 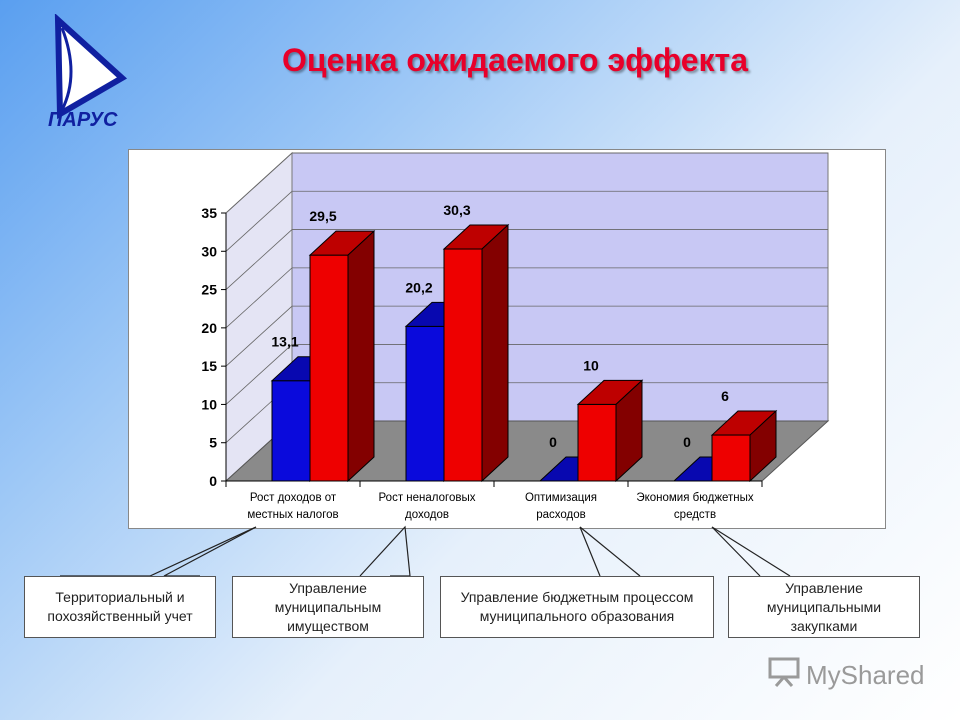 I want to click on data-label: 20,2, so click(x=418, y=287).